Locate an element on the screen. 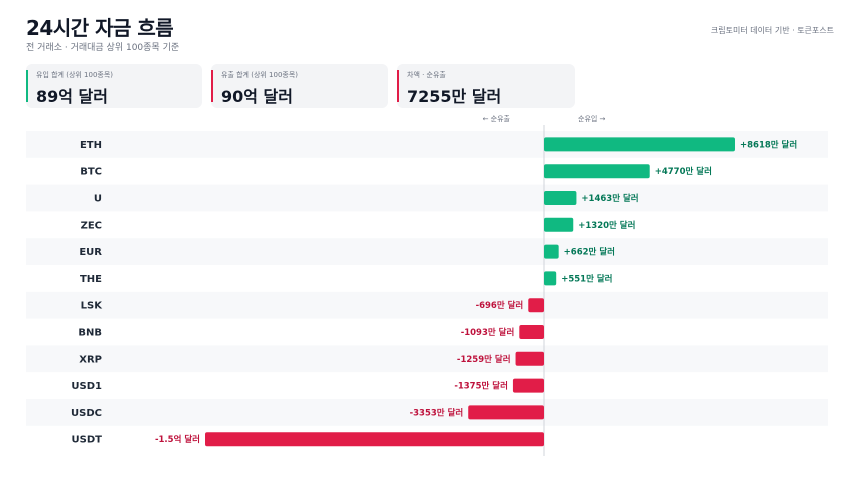 This screenshot has width=860, height=483. category-label: THE is located at coordinates (91, 279).